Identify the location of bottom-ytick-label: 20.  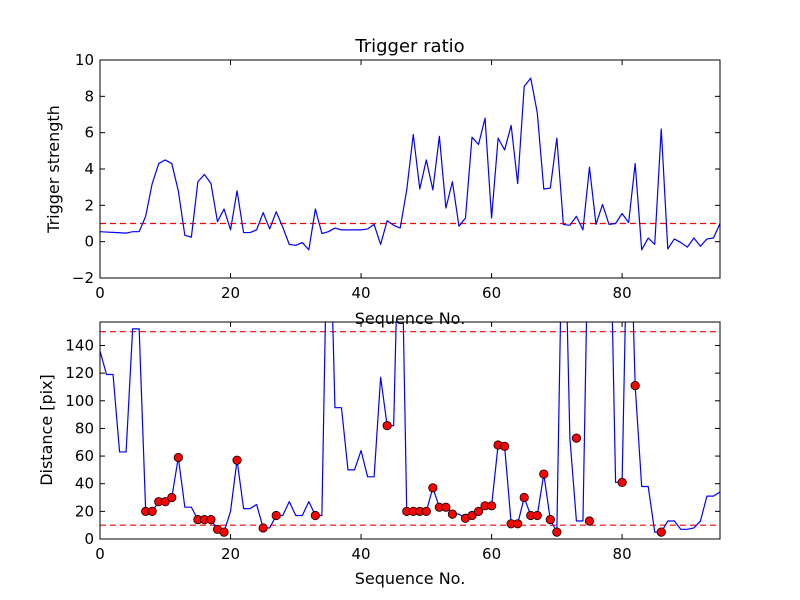
(84, 511).